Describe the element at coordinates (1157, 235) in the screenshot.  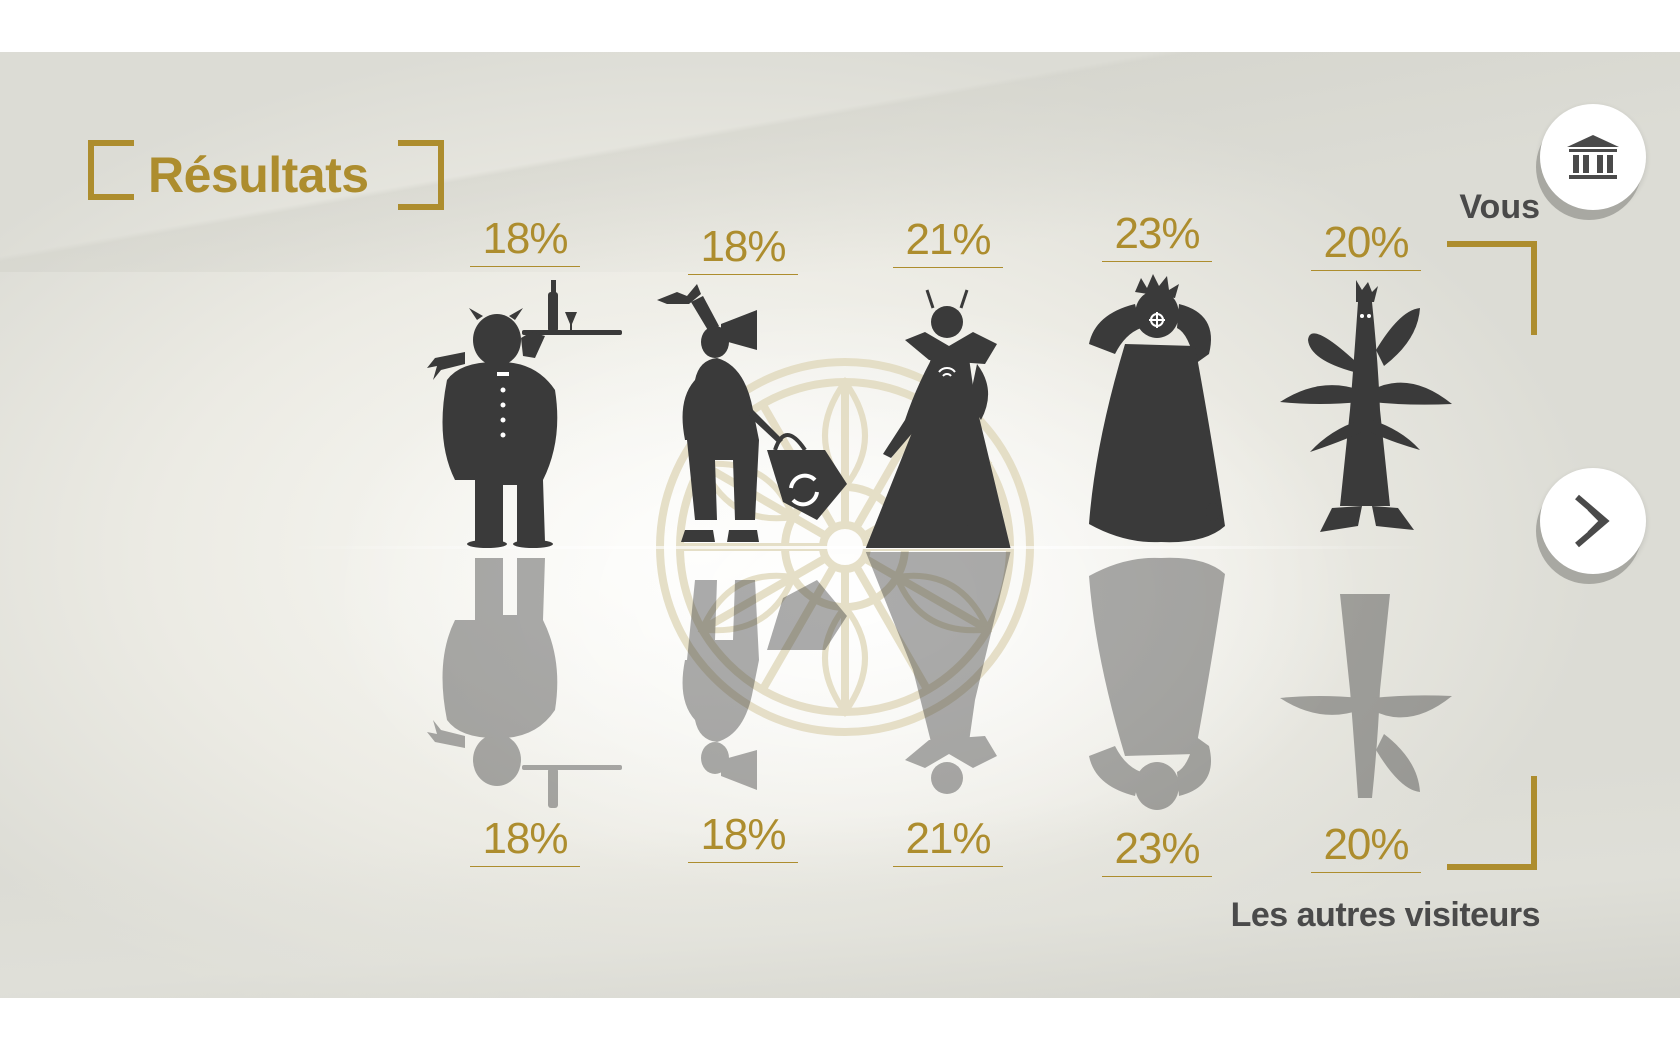
I see `you-pct-4: 23%` at that location.